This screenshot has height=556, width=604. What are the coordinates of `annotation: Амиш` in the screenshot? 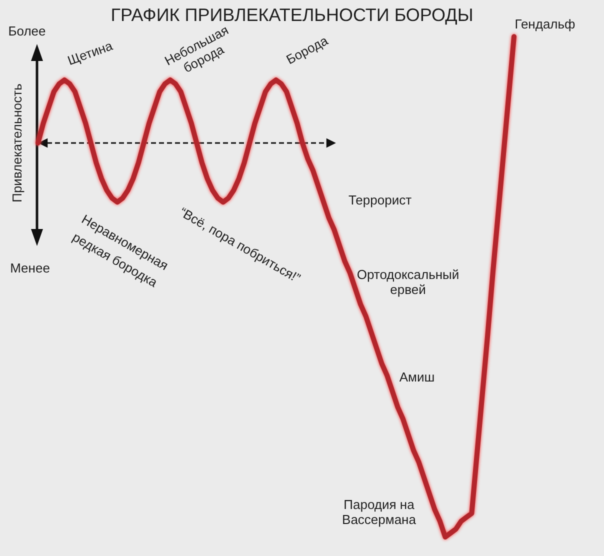 It's located at (417, 377).